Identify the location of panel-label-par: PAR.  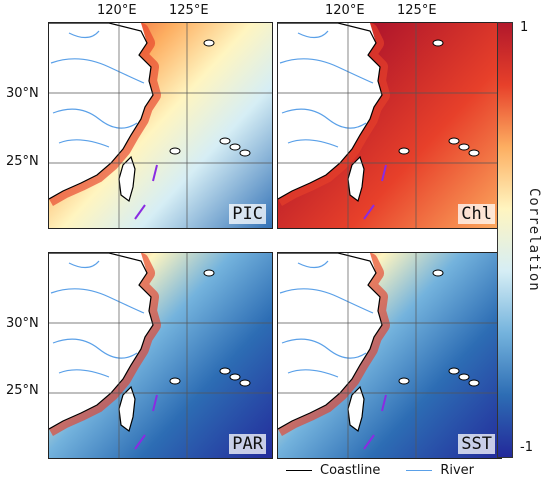
(247, 444).